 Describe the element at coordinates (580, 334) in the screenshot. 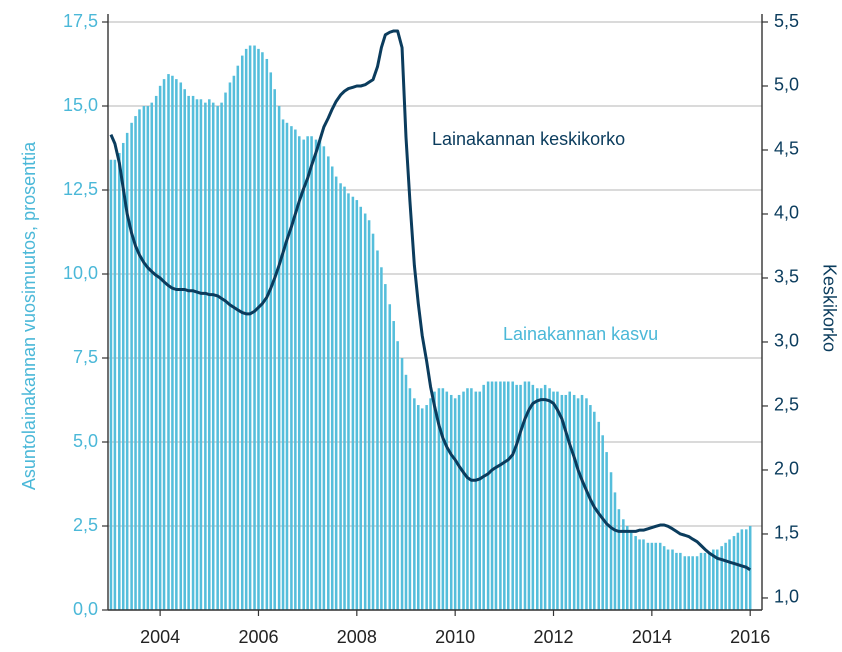

I see `bar-annotation: Lainakannan kasvu` at that location.